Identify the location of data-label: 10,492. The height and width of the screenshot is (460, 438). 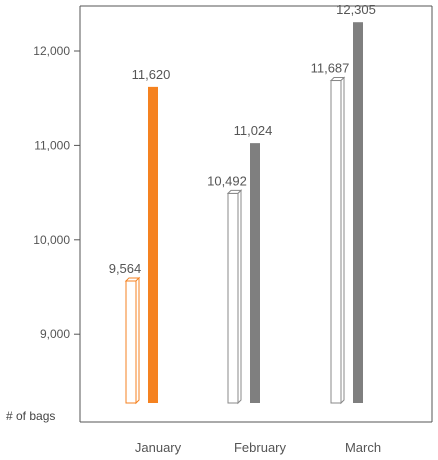
(227, 180).